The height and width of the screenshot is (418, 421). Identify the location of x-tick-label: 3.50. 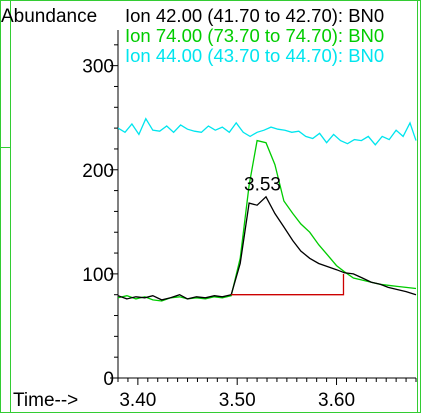
(237, 400).